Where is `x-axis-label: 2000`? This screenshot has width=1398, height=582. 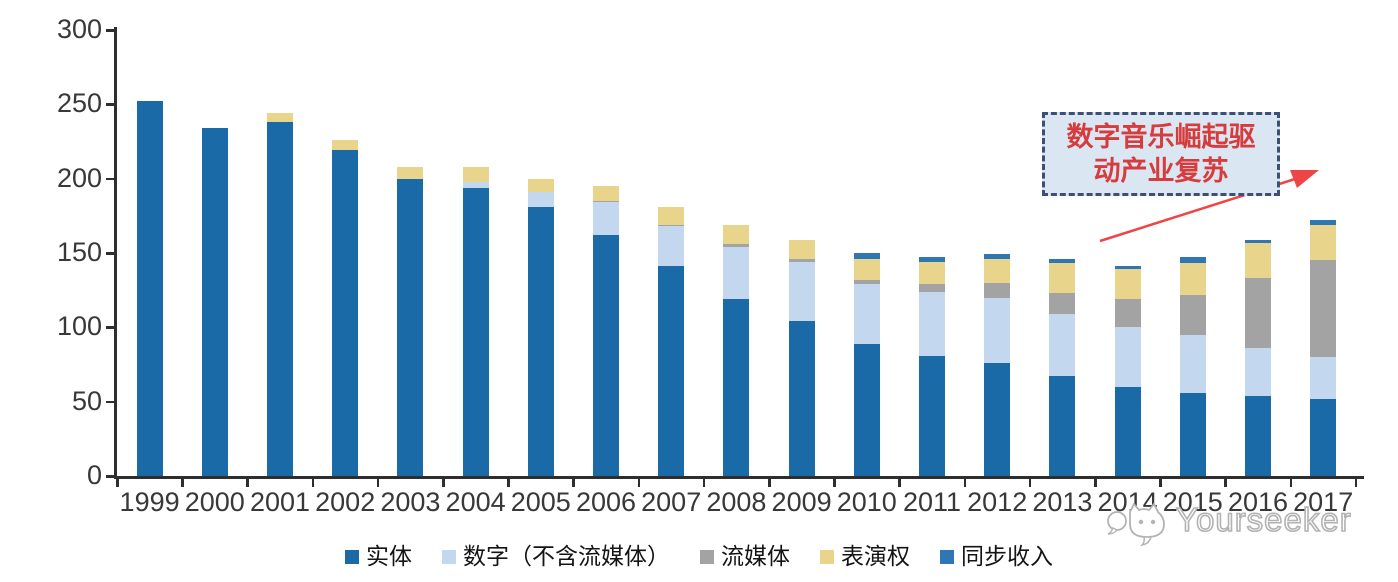 x-axis-label: 2000 is located at coordinates (214, 502).